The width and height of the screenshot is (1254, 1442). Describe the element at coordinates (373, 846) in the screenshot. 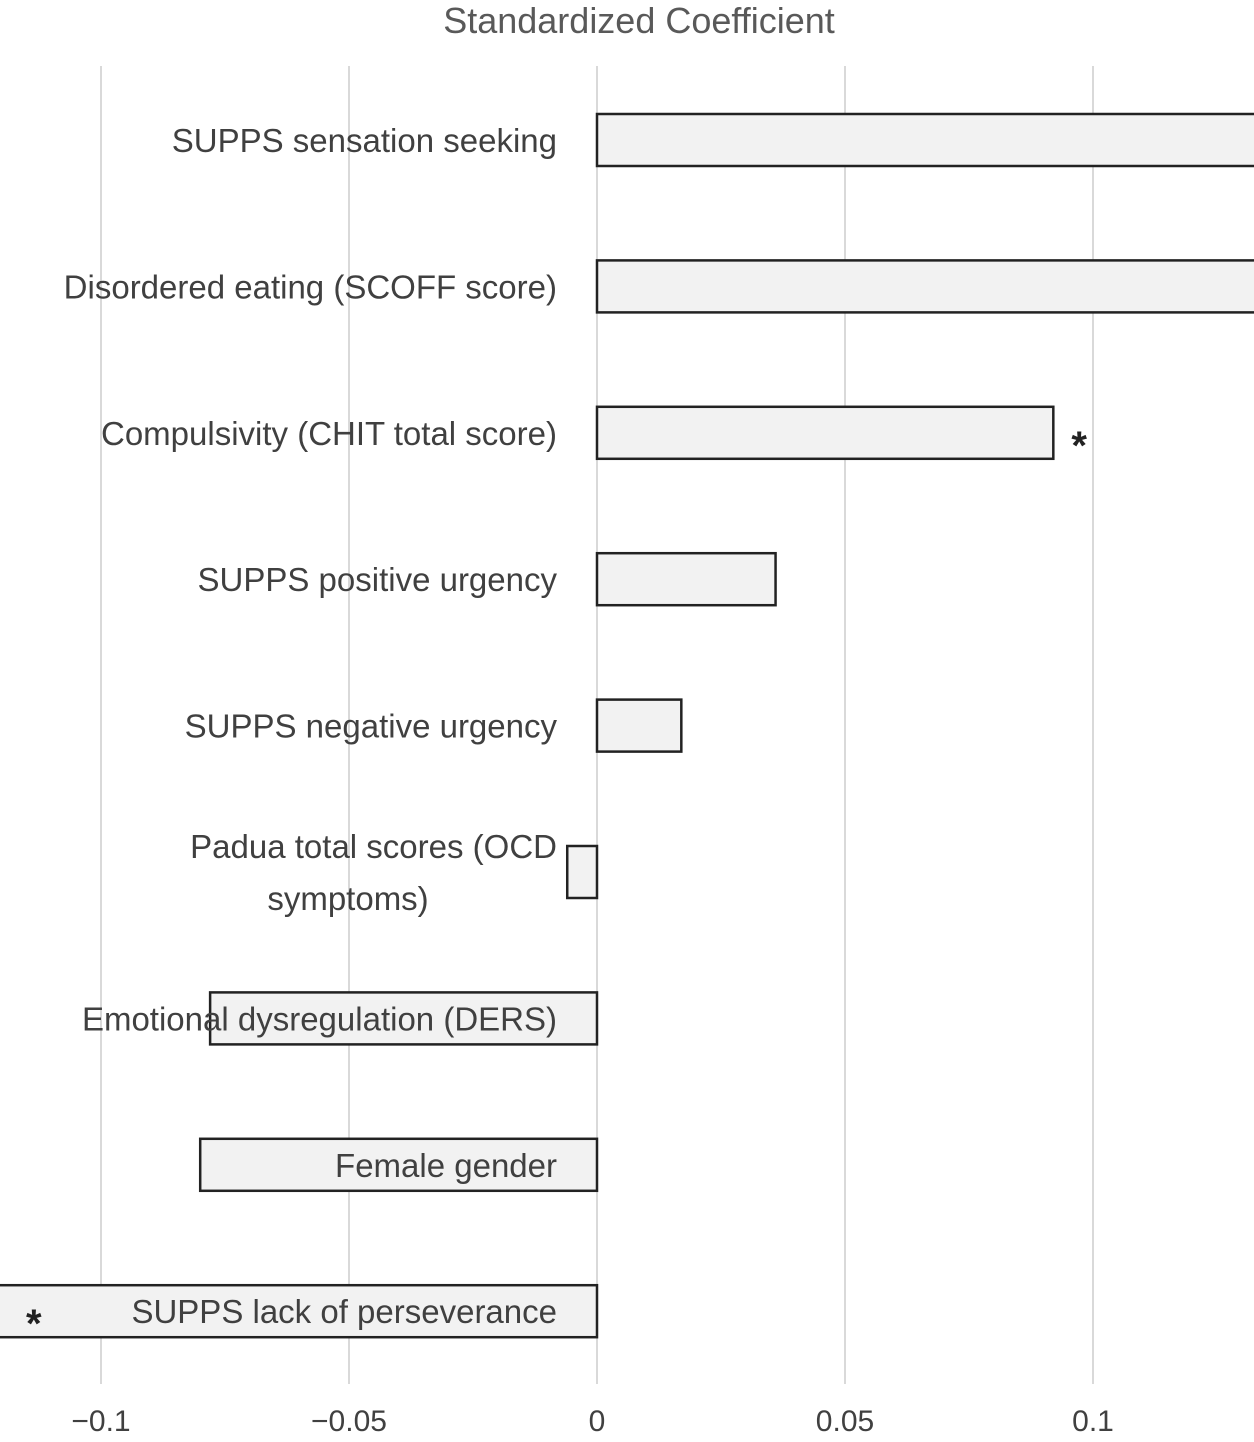

I see `category-label-line: Padua total scores (OCD` at that location.